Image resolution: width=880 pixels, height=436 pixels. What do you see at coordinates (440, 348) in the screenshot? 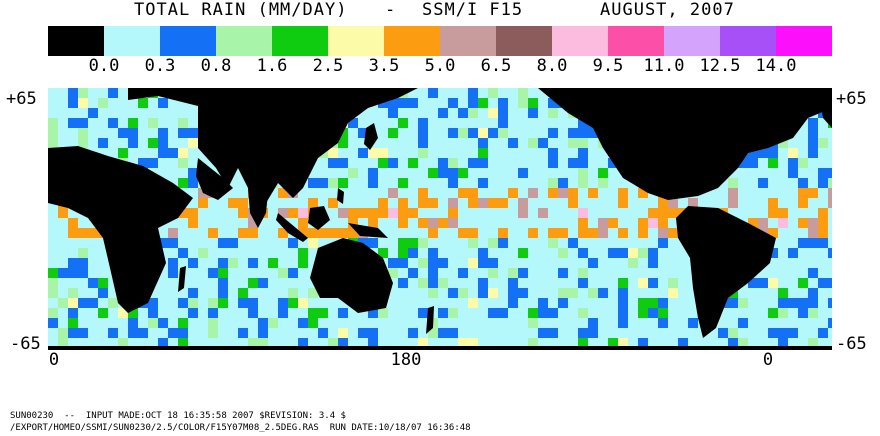
I see `landmass-antarctic-strip` at bounding box center [440, 348].